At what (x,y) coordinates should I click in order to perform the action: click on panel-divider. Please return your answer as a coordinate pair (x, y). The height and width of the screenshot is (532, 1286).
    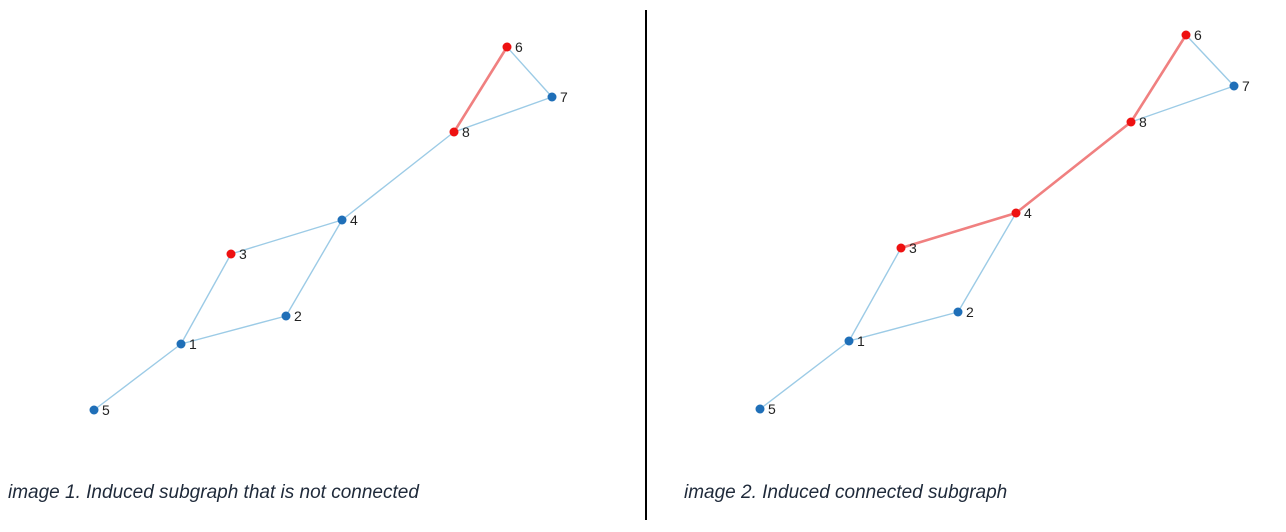
    Looking at the image, I should click on (646, 265).